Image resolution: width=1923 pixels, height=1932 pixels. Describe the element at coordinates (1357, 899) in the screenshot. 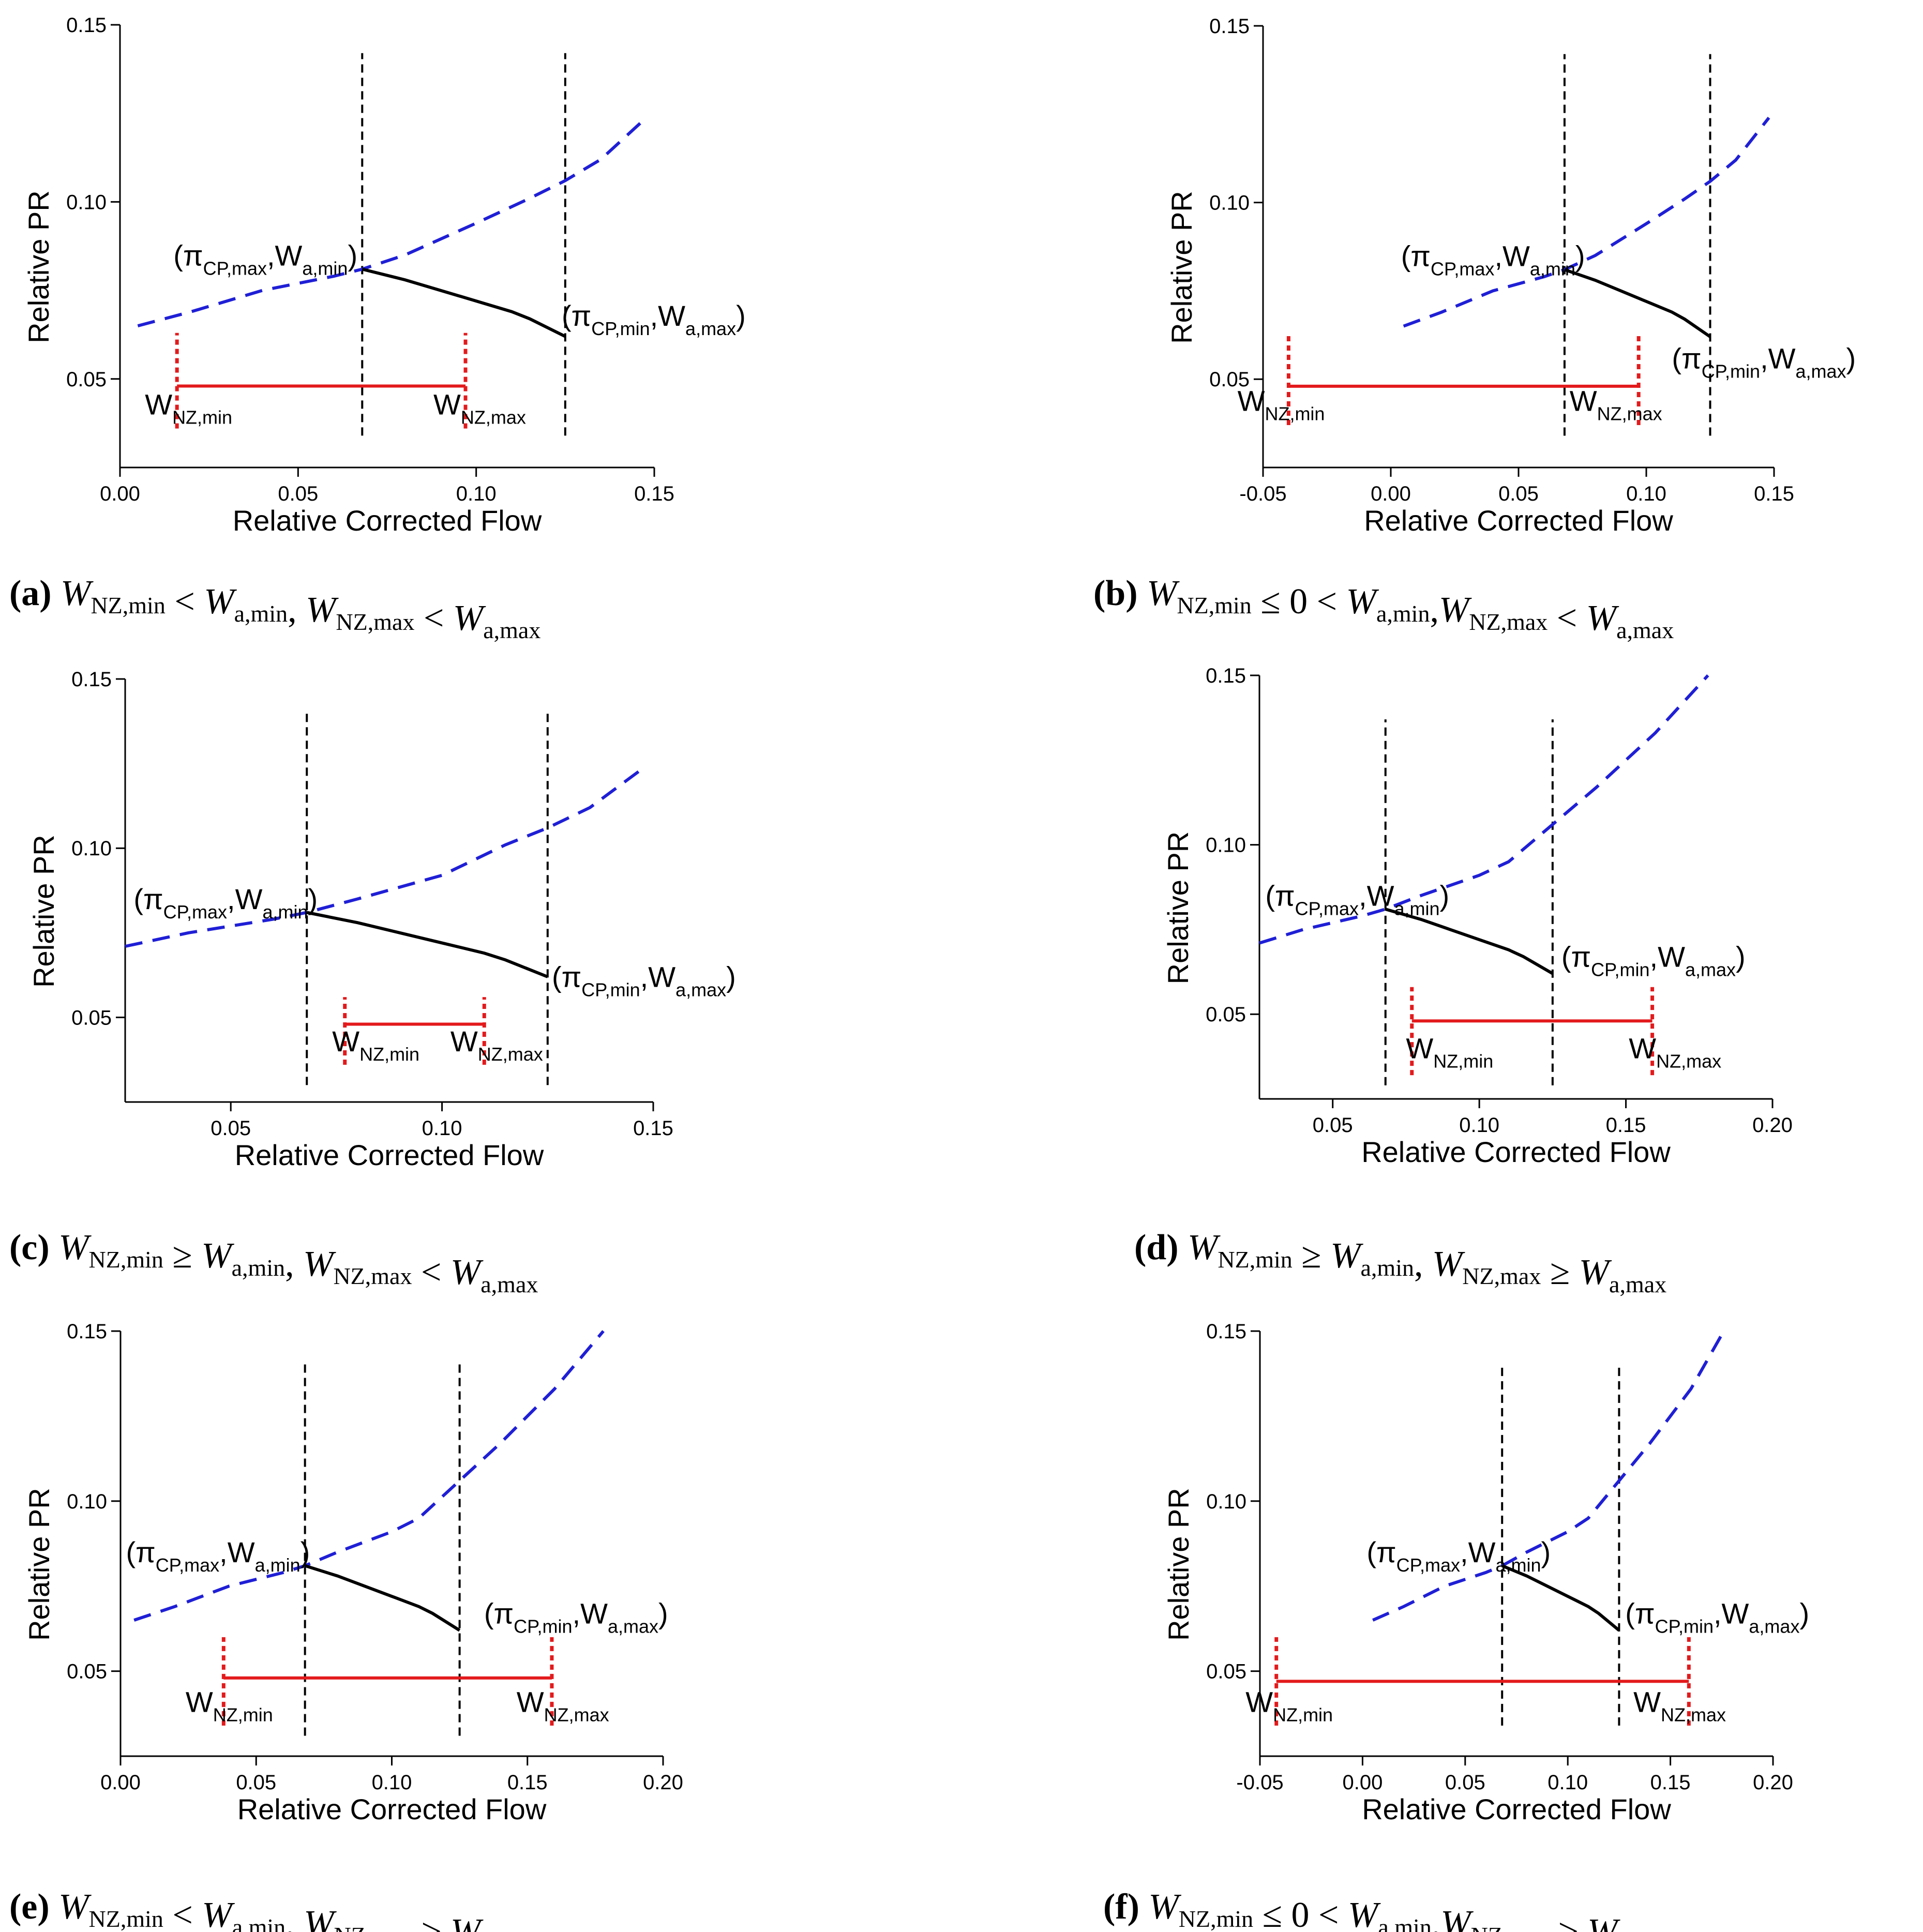

I see `point-annotation: (πCP,max,Wa,min)` at that location.